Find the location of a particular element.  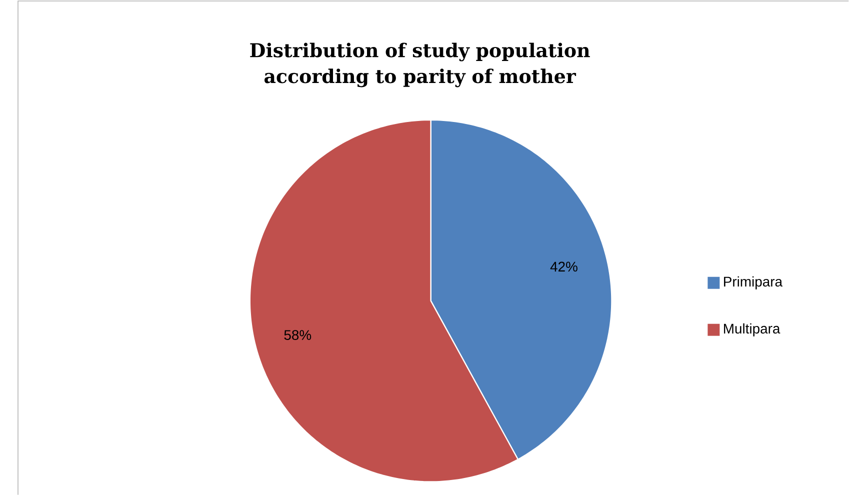

legend-label: Primipara is located at coordinates (753, 283).